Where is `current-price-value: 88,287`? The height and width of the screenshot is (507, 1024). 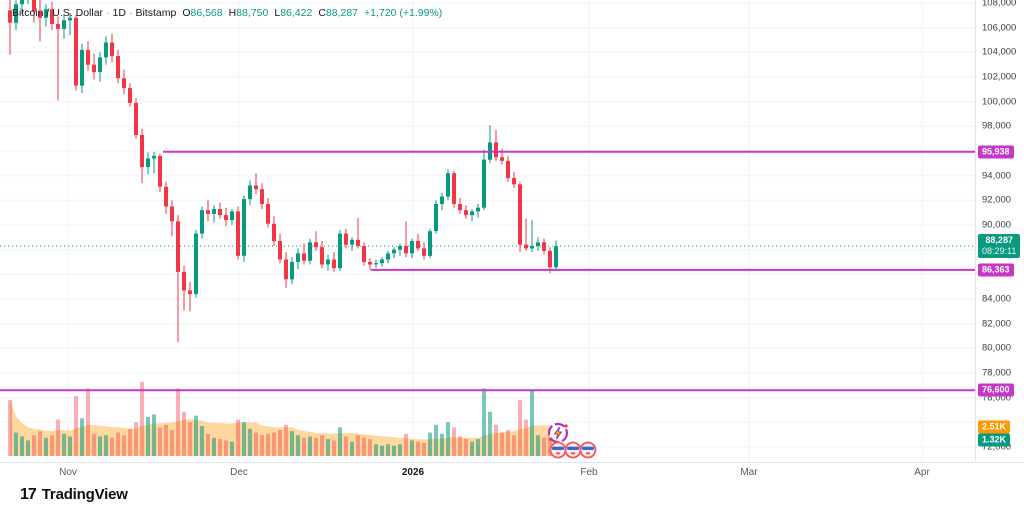 current-price-value: 88,287 is located at coordinates (999, 240).